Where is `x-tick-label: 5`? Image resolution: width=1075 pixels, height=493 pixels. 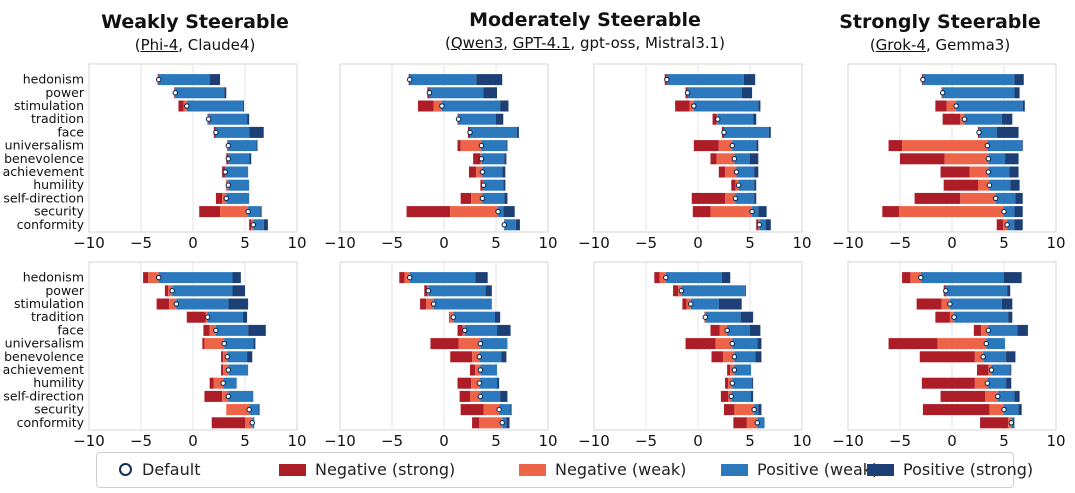 x-tick-label: 5 is located at coordinates (1004, 441).